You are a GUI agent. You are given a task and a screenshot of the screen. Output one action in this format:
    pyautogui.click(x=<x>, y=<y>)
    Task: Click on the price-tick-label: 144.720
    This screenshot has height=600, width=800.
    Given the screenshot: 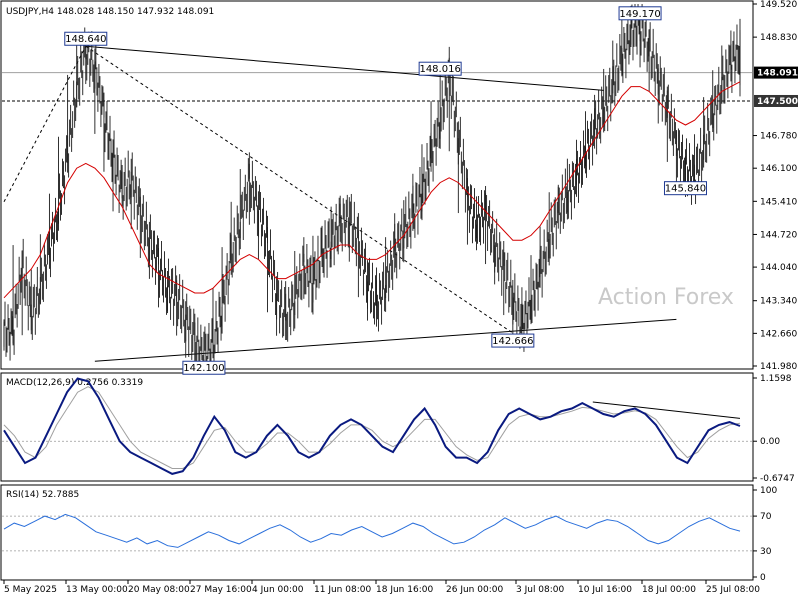 What is the action you would take?
    pyautogui.click(x=778, y=235)
    